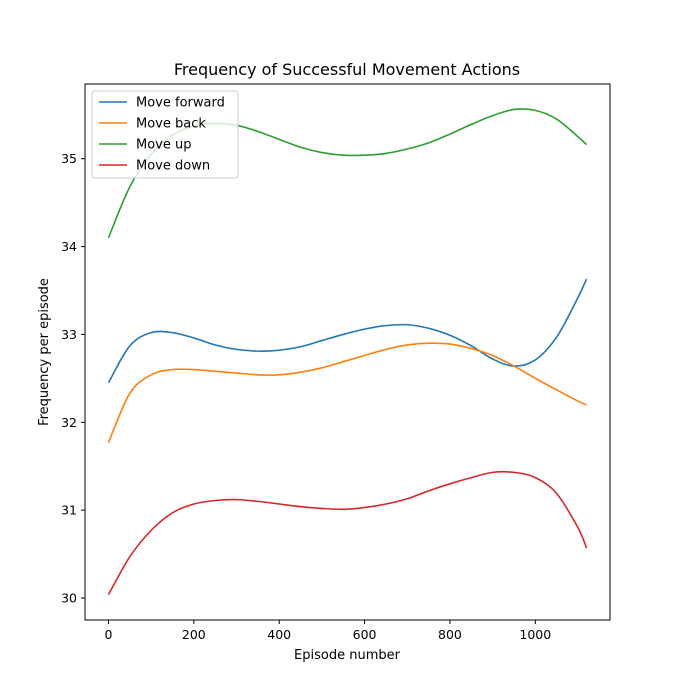 This screenshot has width=679, height=695. What do you see at coordinates (347, 532) in the screenshot?
I see `series-line-move-down` at bounding box center [347, 532].